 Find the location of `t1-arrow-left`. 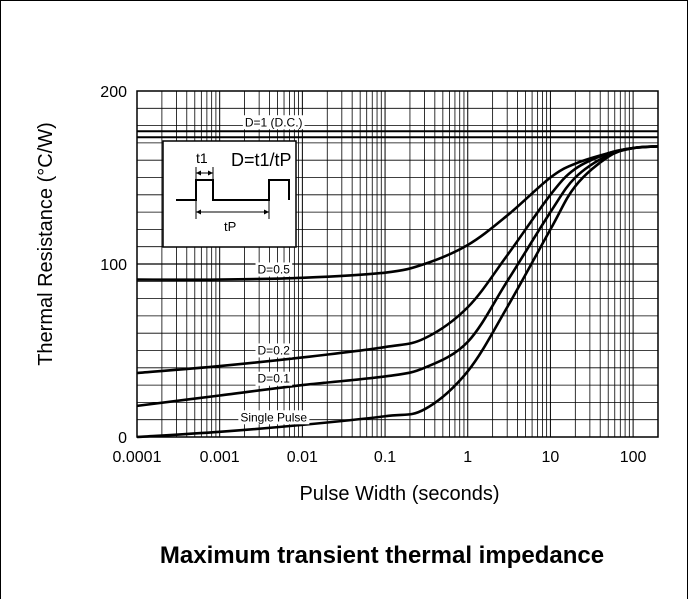

t1-arrow-left is located at coordinates (198, 173).